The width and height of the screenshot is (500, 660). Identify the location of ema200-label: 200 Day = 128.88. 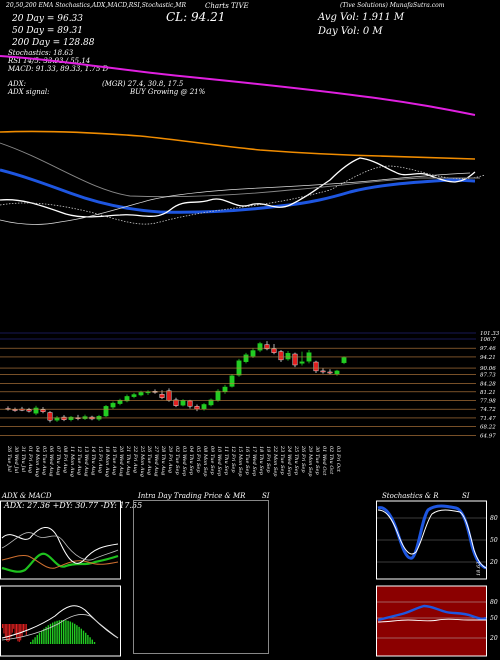
(53, 43).